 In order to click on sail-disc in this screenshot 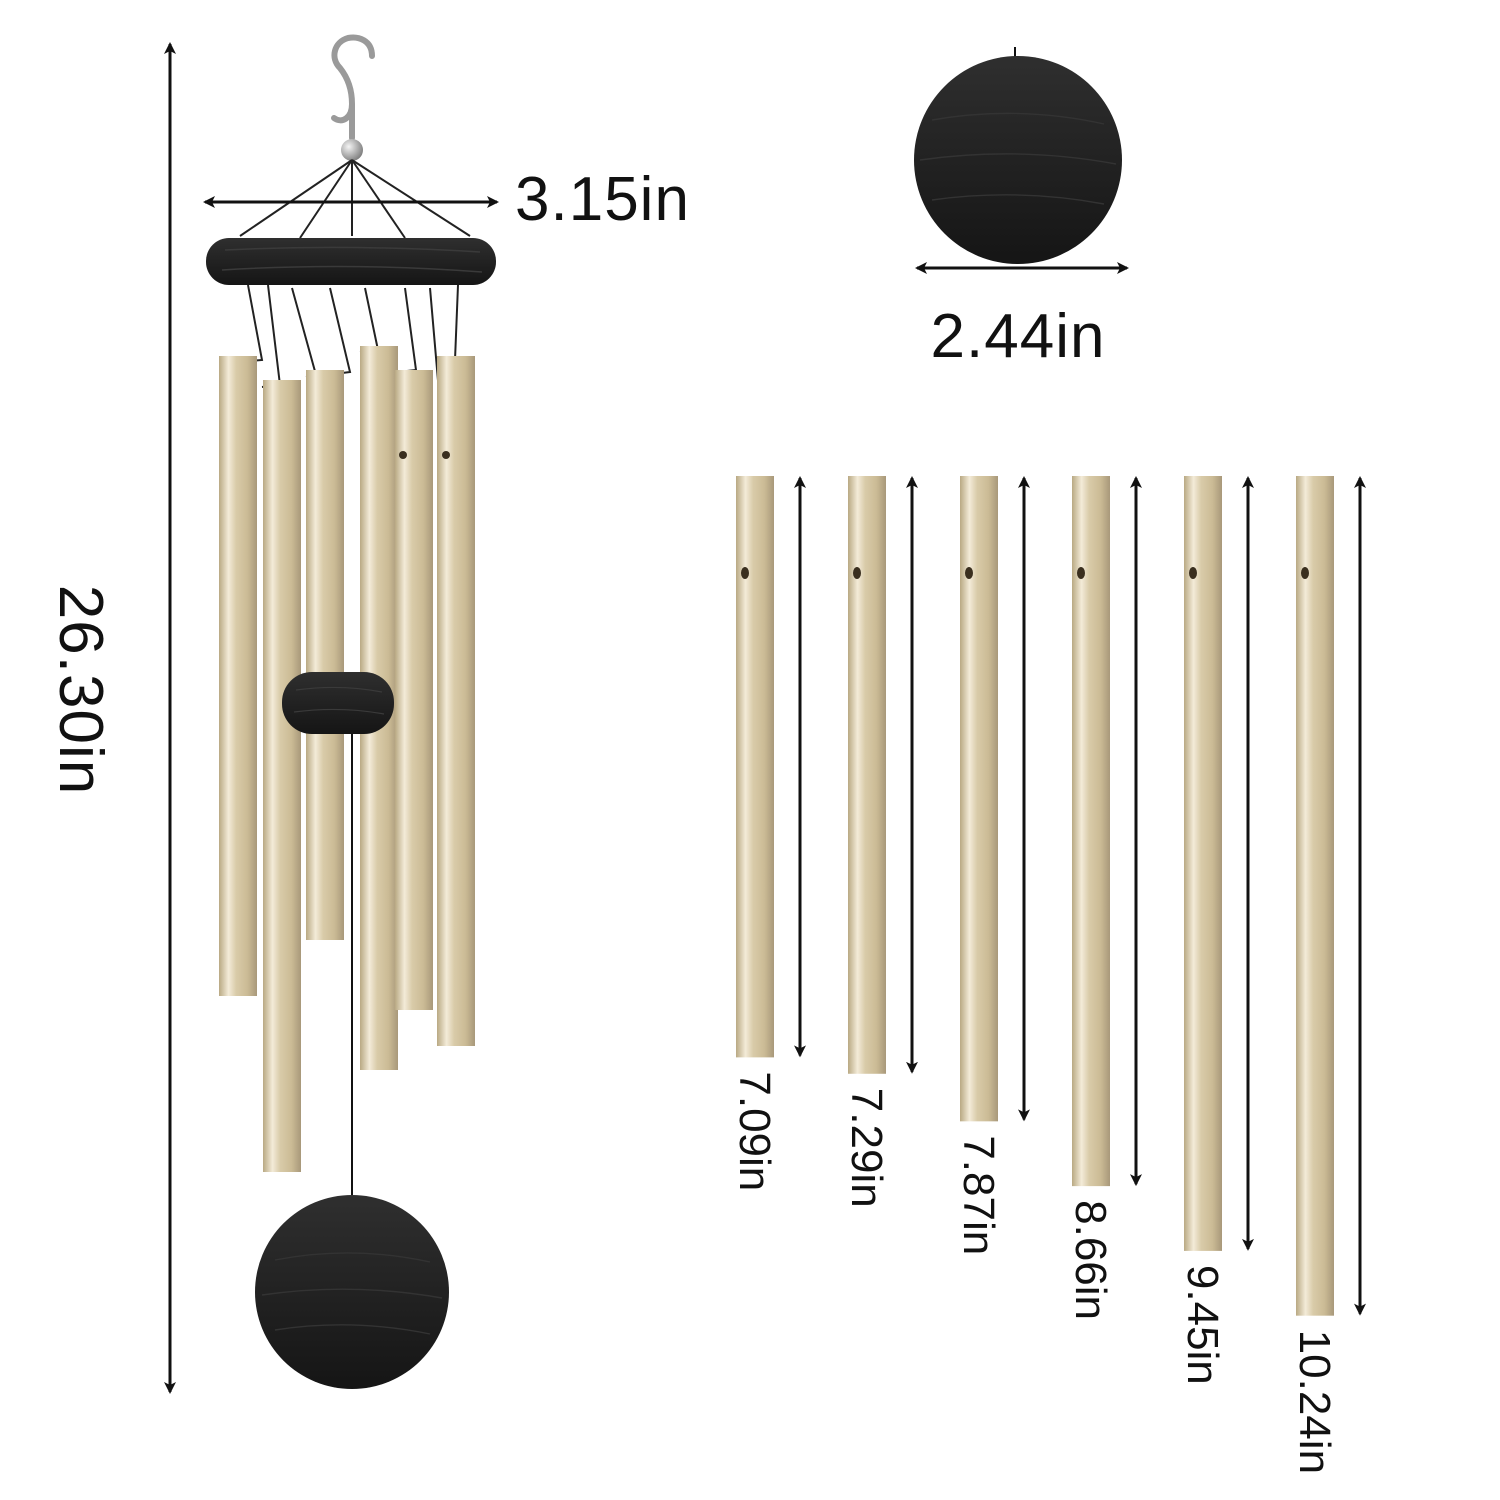, I will do `click(1018, 160)`.